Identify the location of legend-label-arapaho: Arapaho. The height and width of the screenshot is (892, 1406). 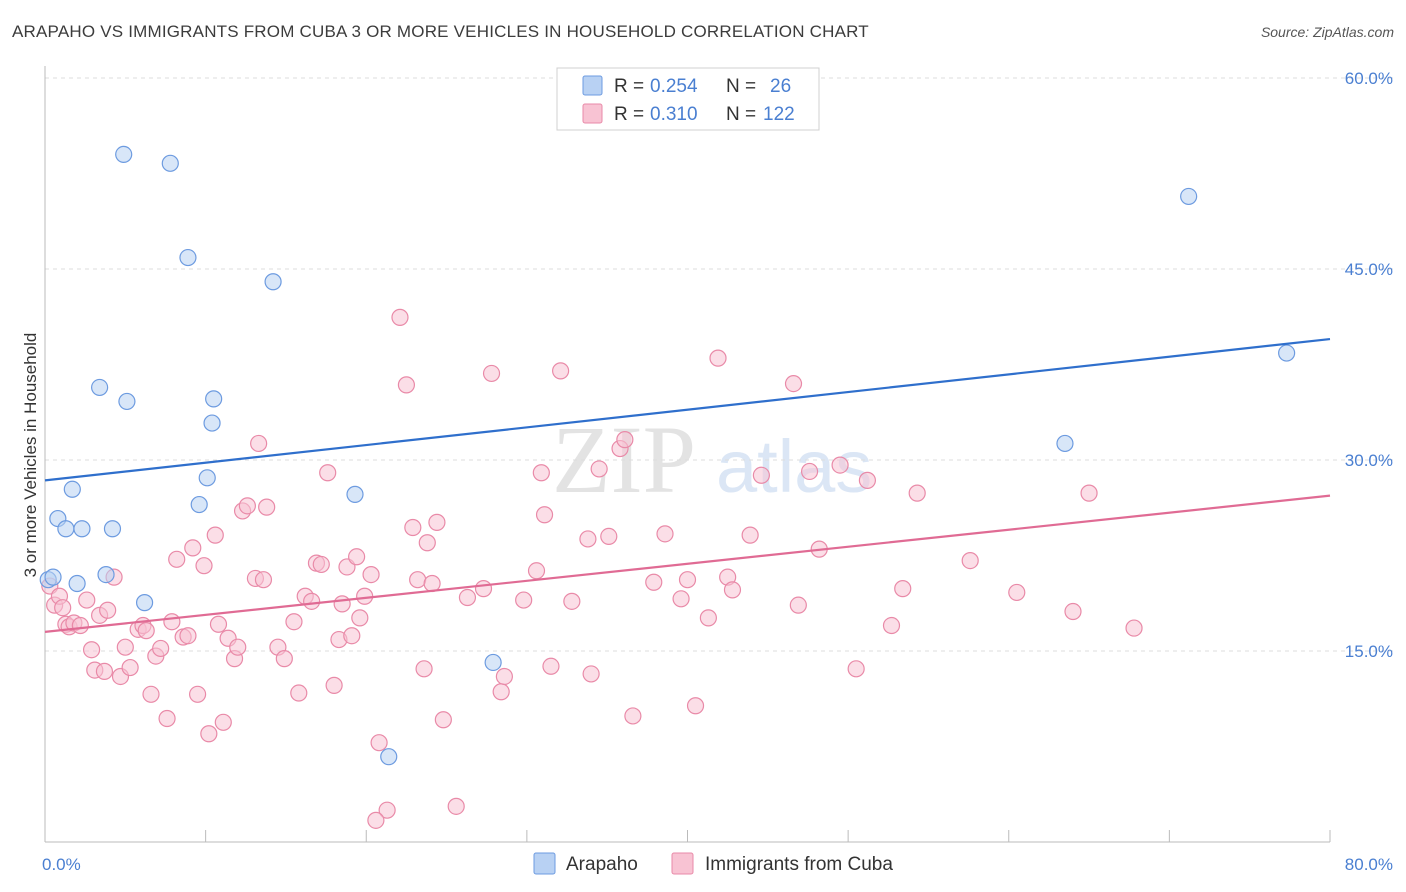
(602, 864).